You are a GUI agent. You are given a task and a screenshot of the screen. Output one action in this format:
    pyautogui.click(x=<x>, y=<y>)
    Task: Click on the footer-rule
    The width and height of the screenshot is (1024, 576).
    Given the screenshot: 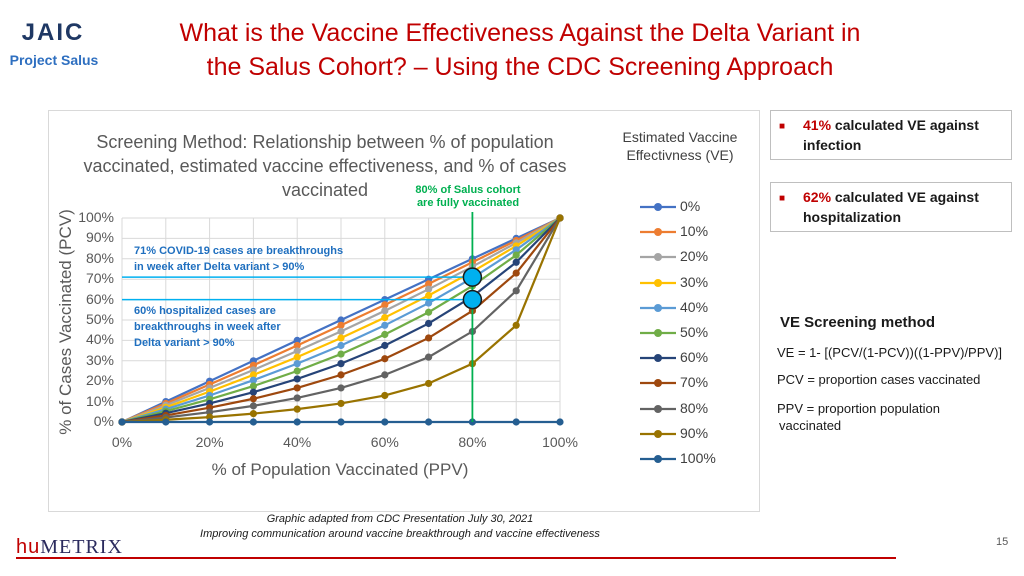 What is the action you would take?
    pyautogui.click(x=456, y=558)
    